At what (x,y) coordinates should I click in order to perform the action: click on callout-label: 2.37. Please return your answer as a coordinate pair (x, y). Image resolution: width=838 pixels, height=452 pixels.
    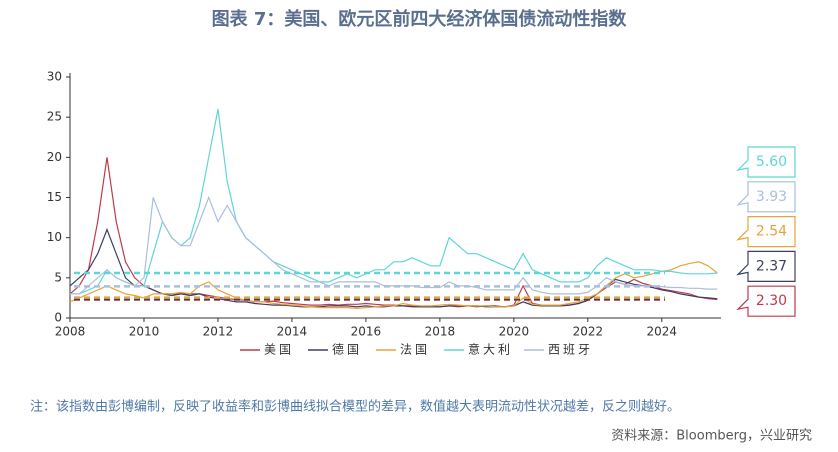
    Looking at the image, I should click on (771, 266).